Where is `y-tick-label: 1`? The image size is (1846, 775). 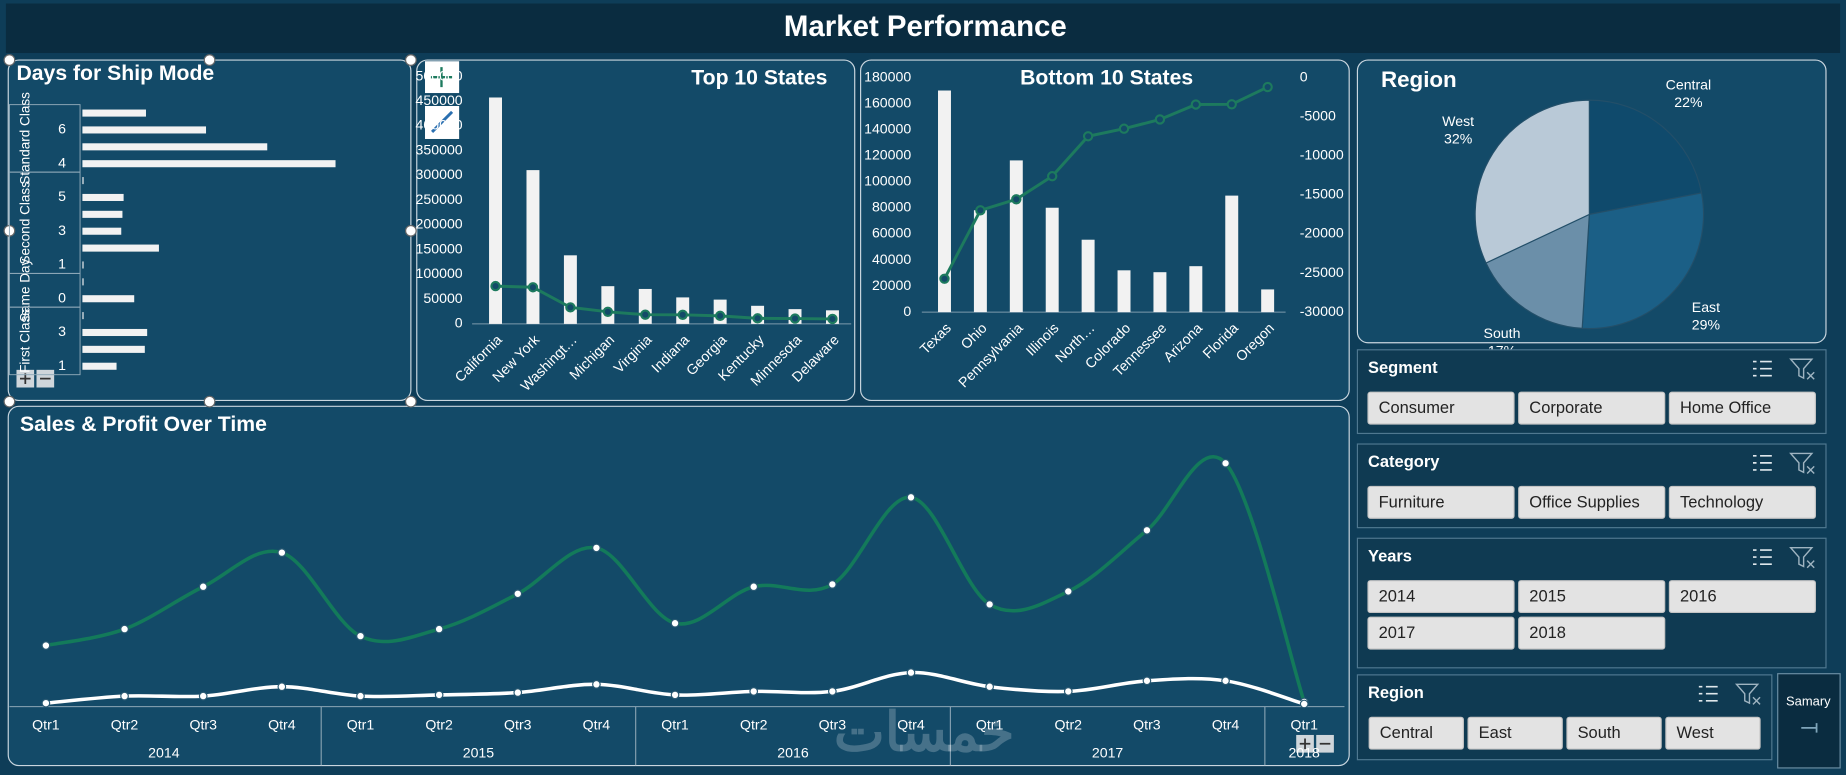
y-tick-label: 1 is located at coordinates (62, 264).